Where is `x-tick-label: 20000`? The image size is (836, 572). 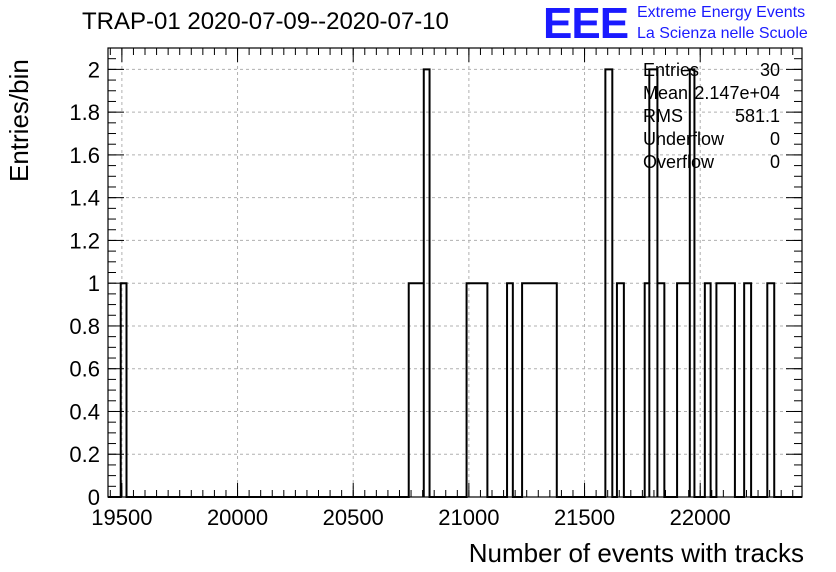 x-tick-label: 20000 is located at coordinates (237, 517).